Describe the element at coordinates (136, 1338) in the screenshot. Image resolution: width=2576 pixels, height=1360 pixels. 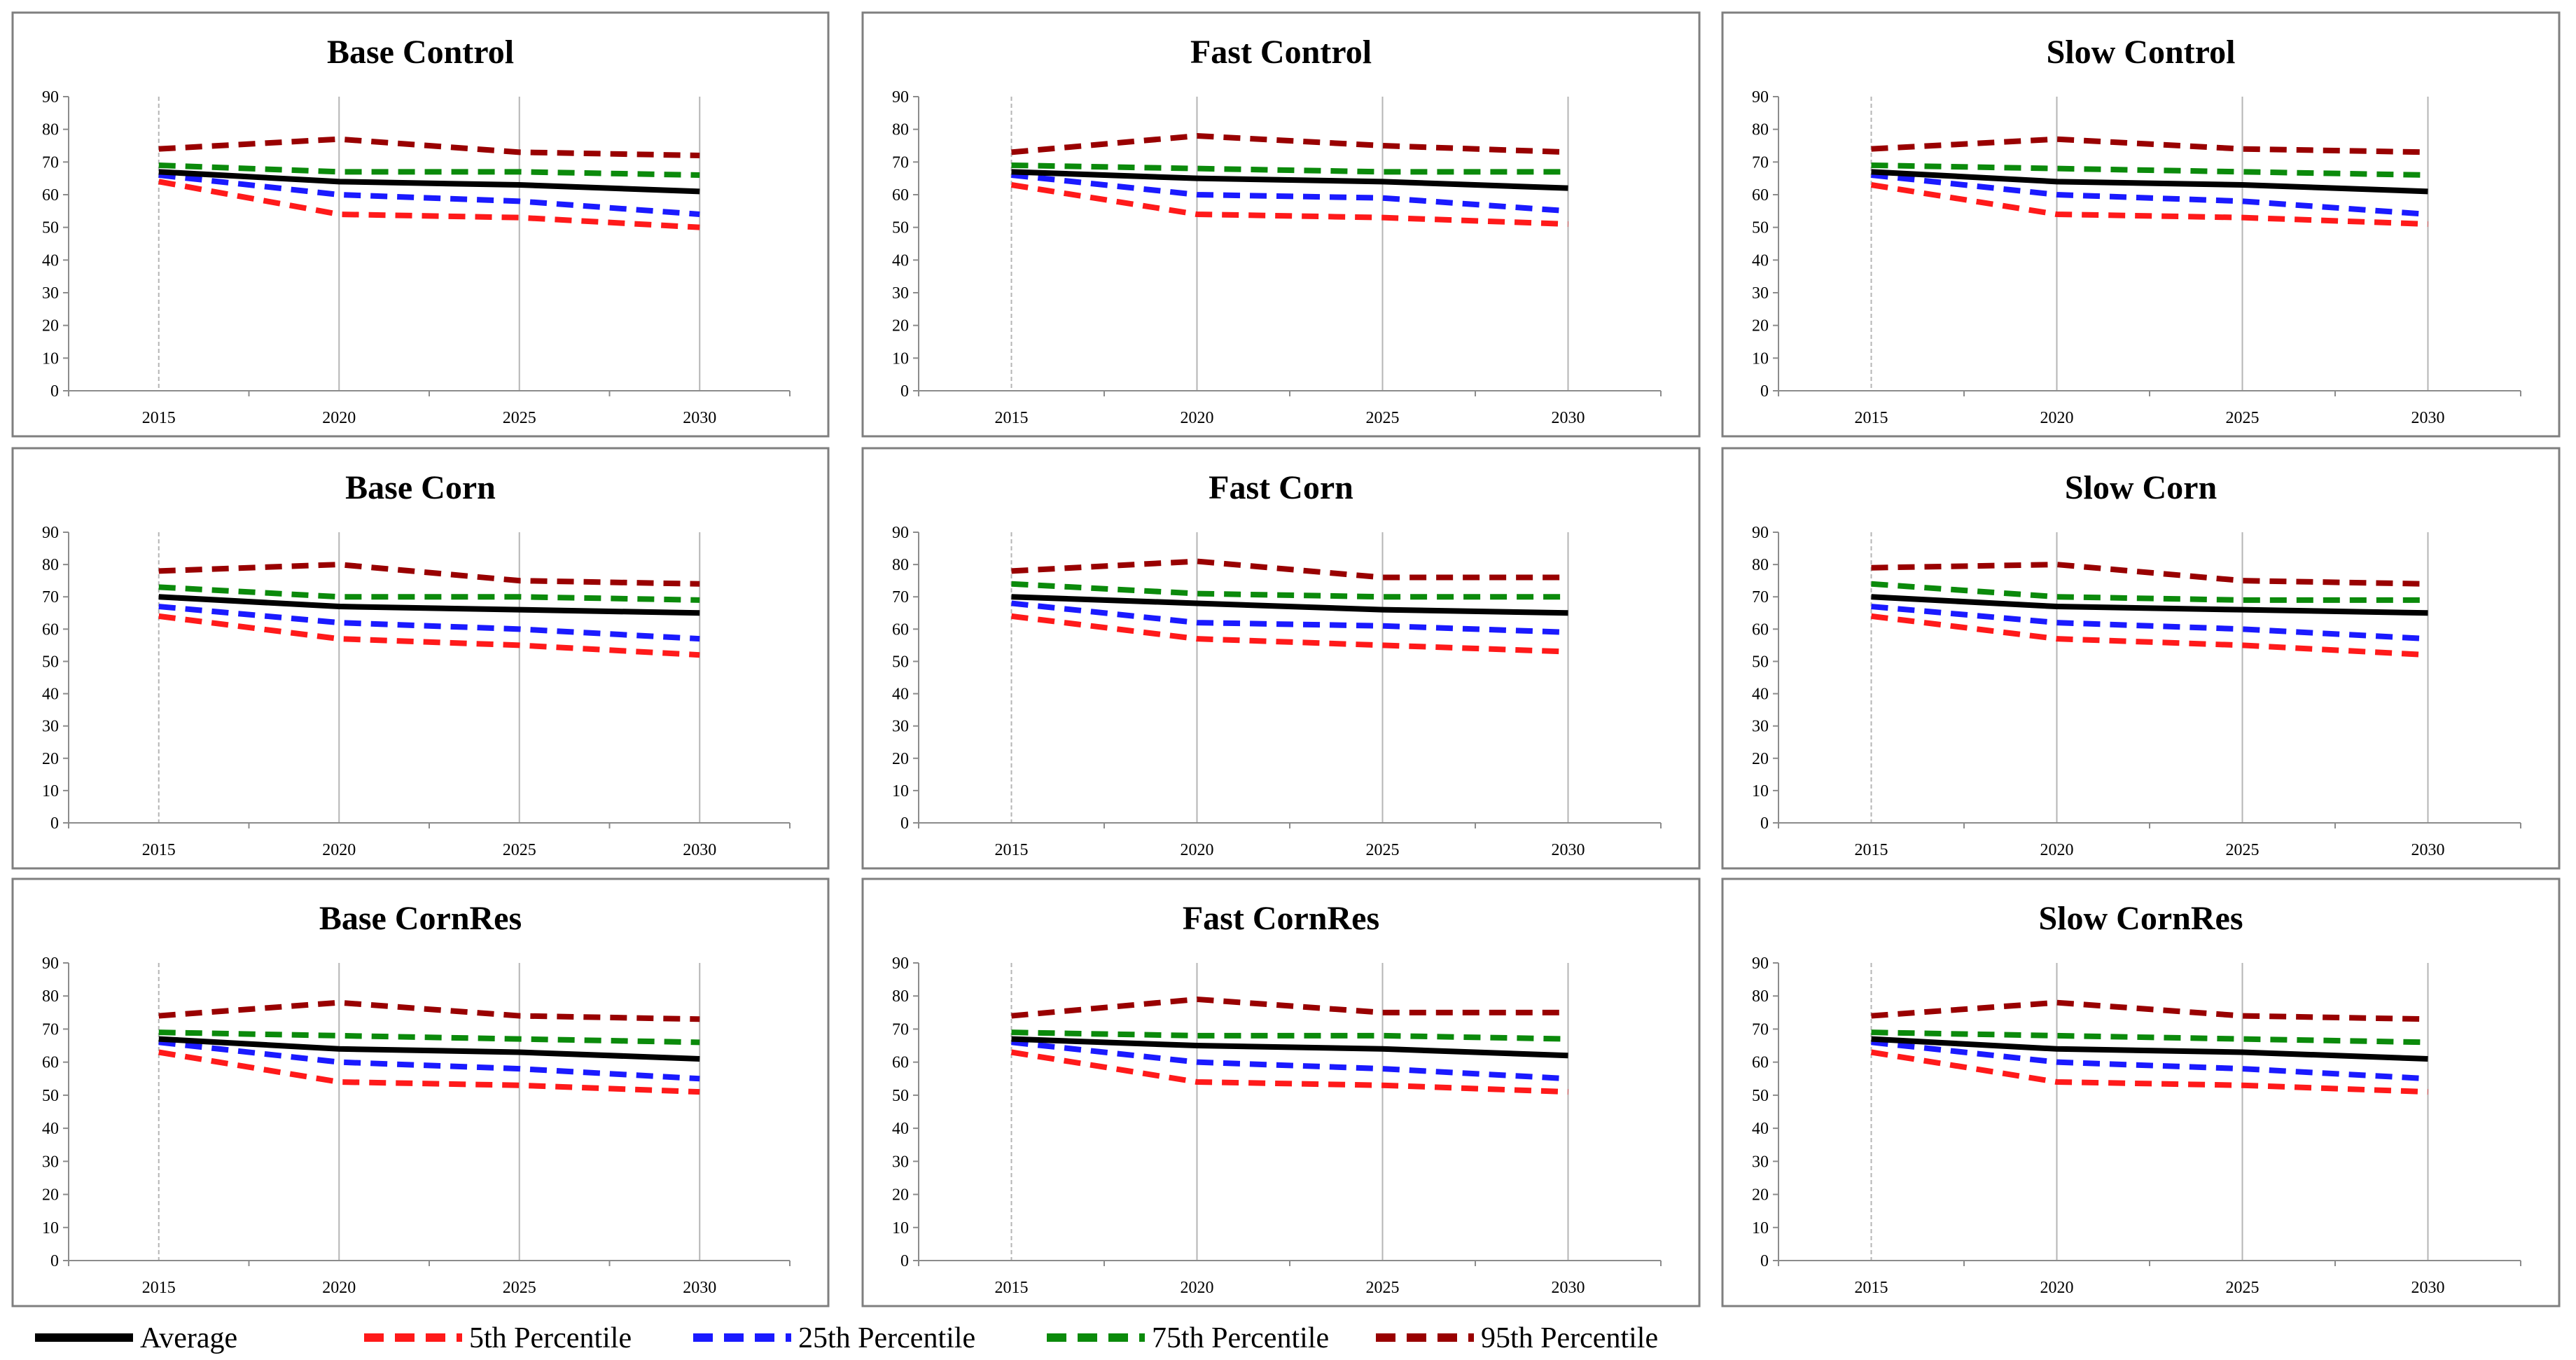
I see `legend-item-average: Average` at that location.